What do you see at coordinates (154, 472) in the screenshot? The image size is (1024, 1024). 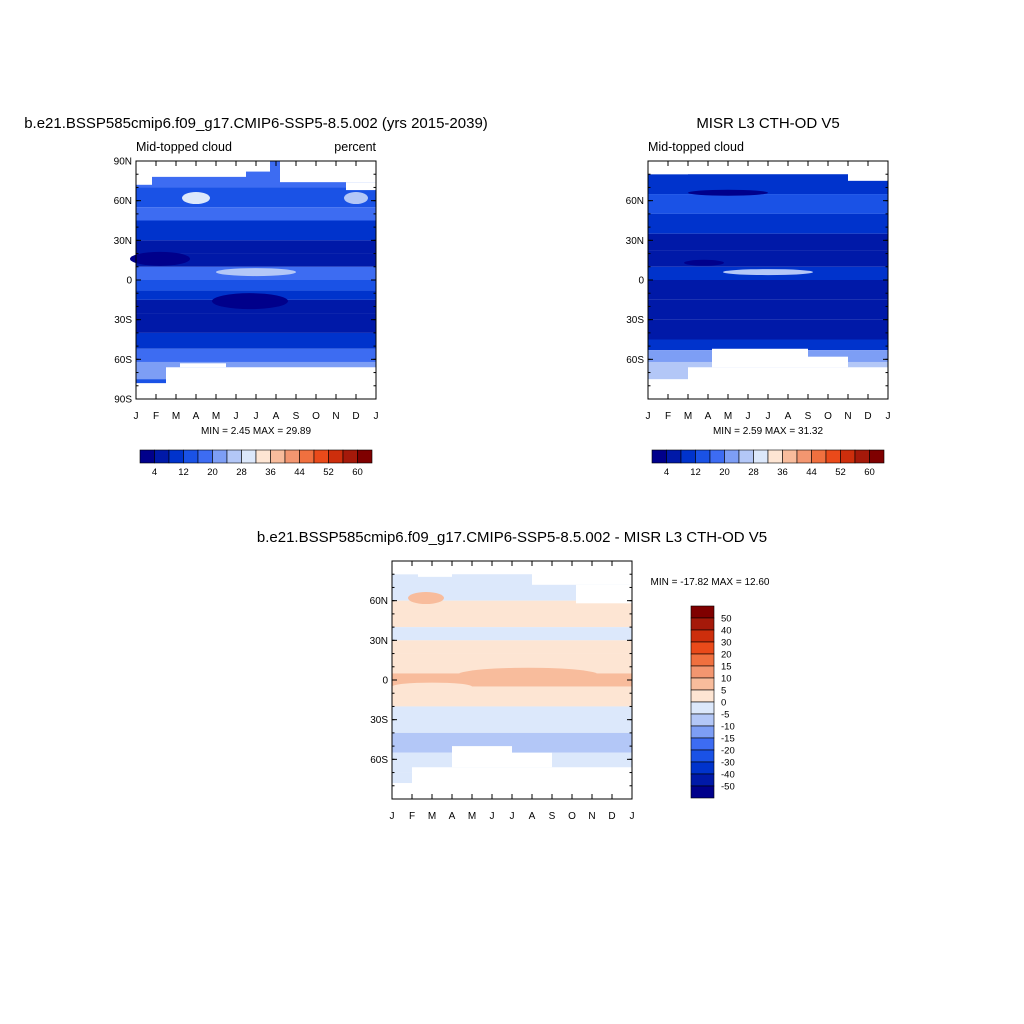 I see `colorbar-label: 4` at bounding box center [154, 472].